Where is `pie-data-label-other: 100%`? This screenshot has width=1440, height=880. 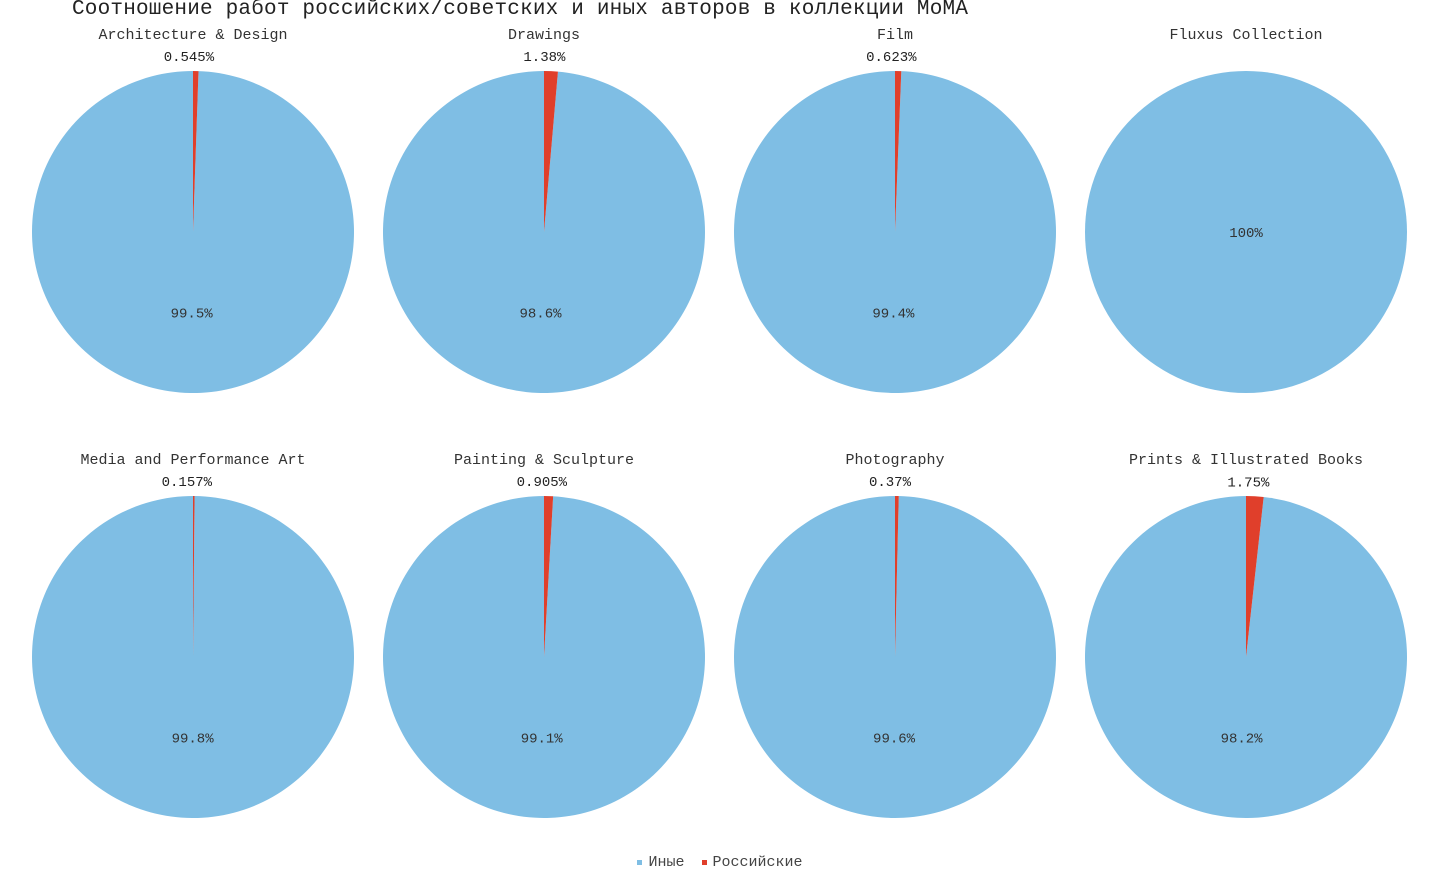
pie-data-label-other: 100% is located at coordinates (1246, 234).